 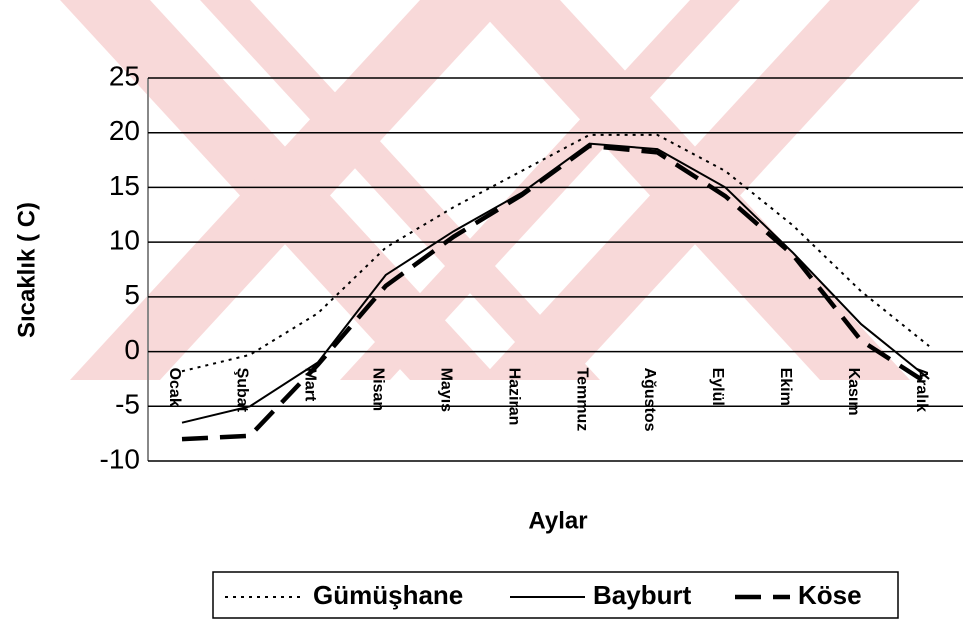 I want to click on y-tick-label: 25, so click(x=124, y=75).